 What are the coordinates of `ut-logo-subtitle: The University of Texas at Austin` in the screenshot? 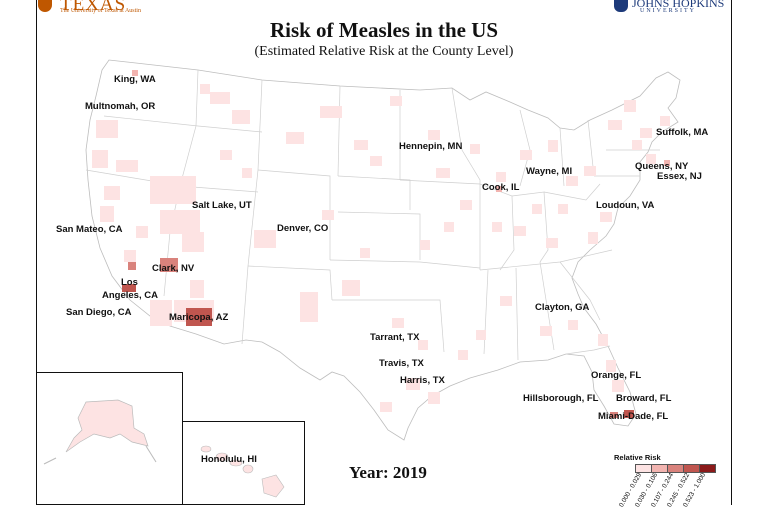 It's located at (100, 11).